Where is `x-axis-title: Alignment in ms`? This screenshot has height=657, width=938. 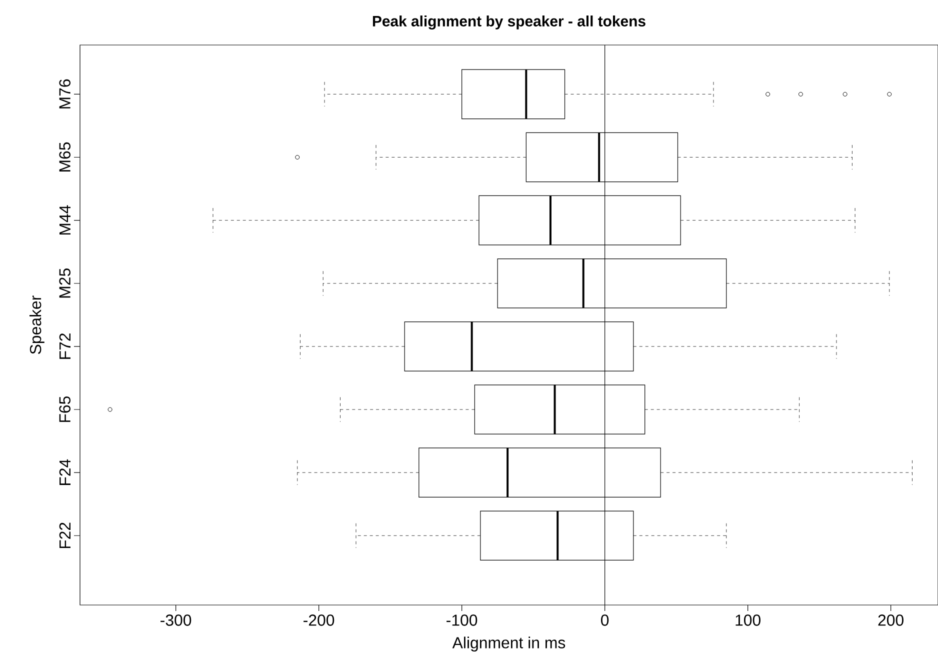
x-axis-title: Alignment in ms is located at coordinates (509, 644).